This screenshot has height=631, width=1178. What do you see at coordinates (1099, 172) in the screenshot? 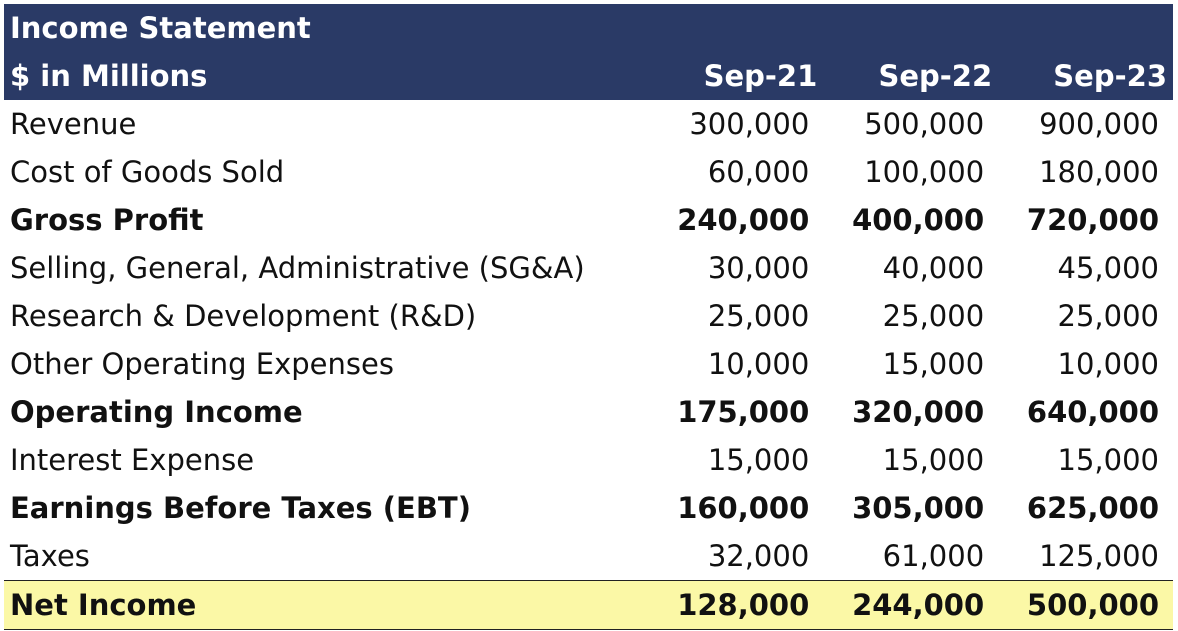
I see `row-value: 180,000` at bounding box center [1099, 172].